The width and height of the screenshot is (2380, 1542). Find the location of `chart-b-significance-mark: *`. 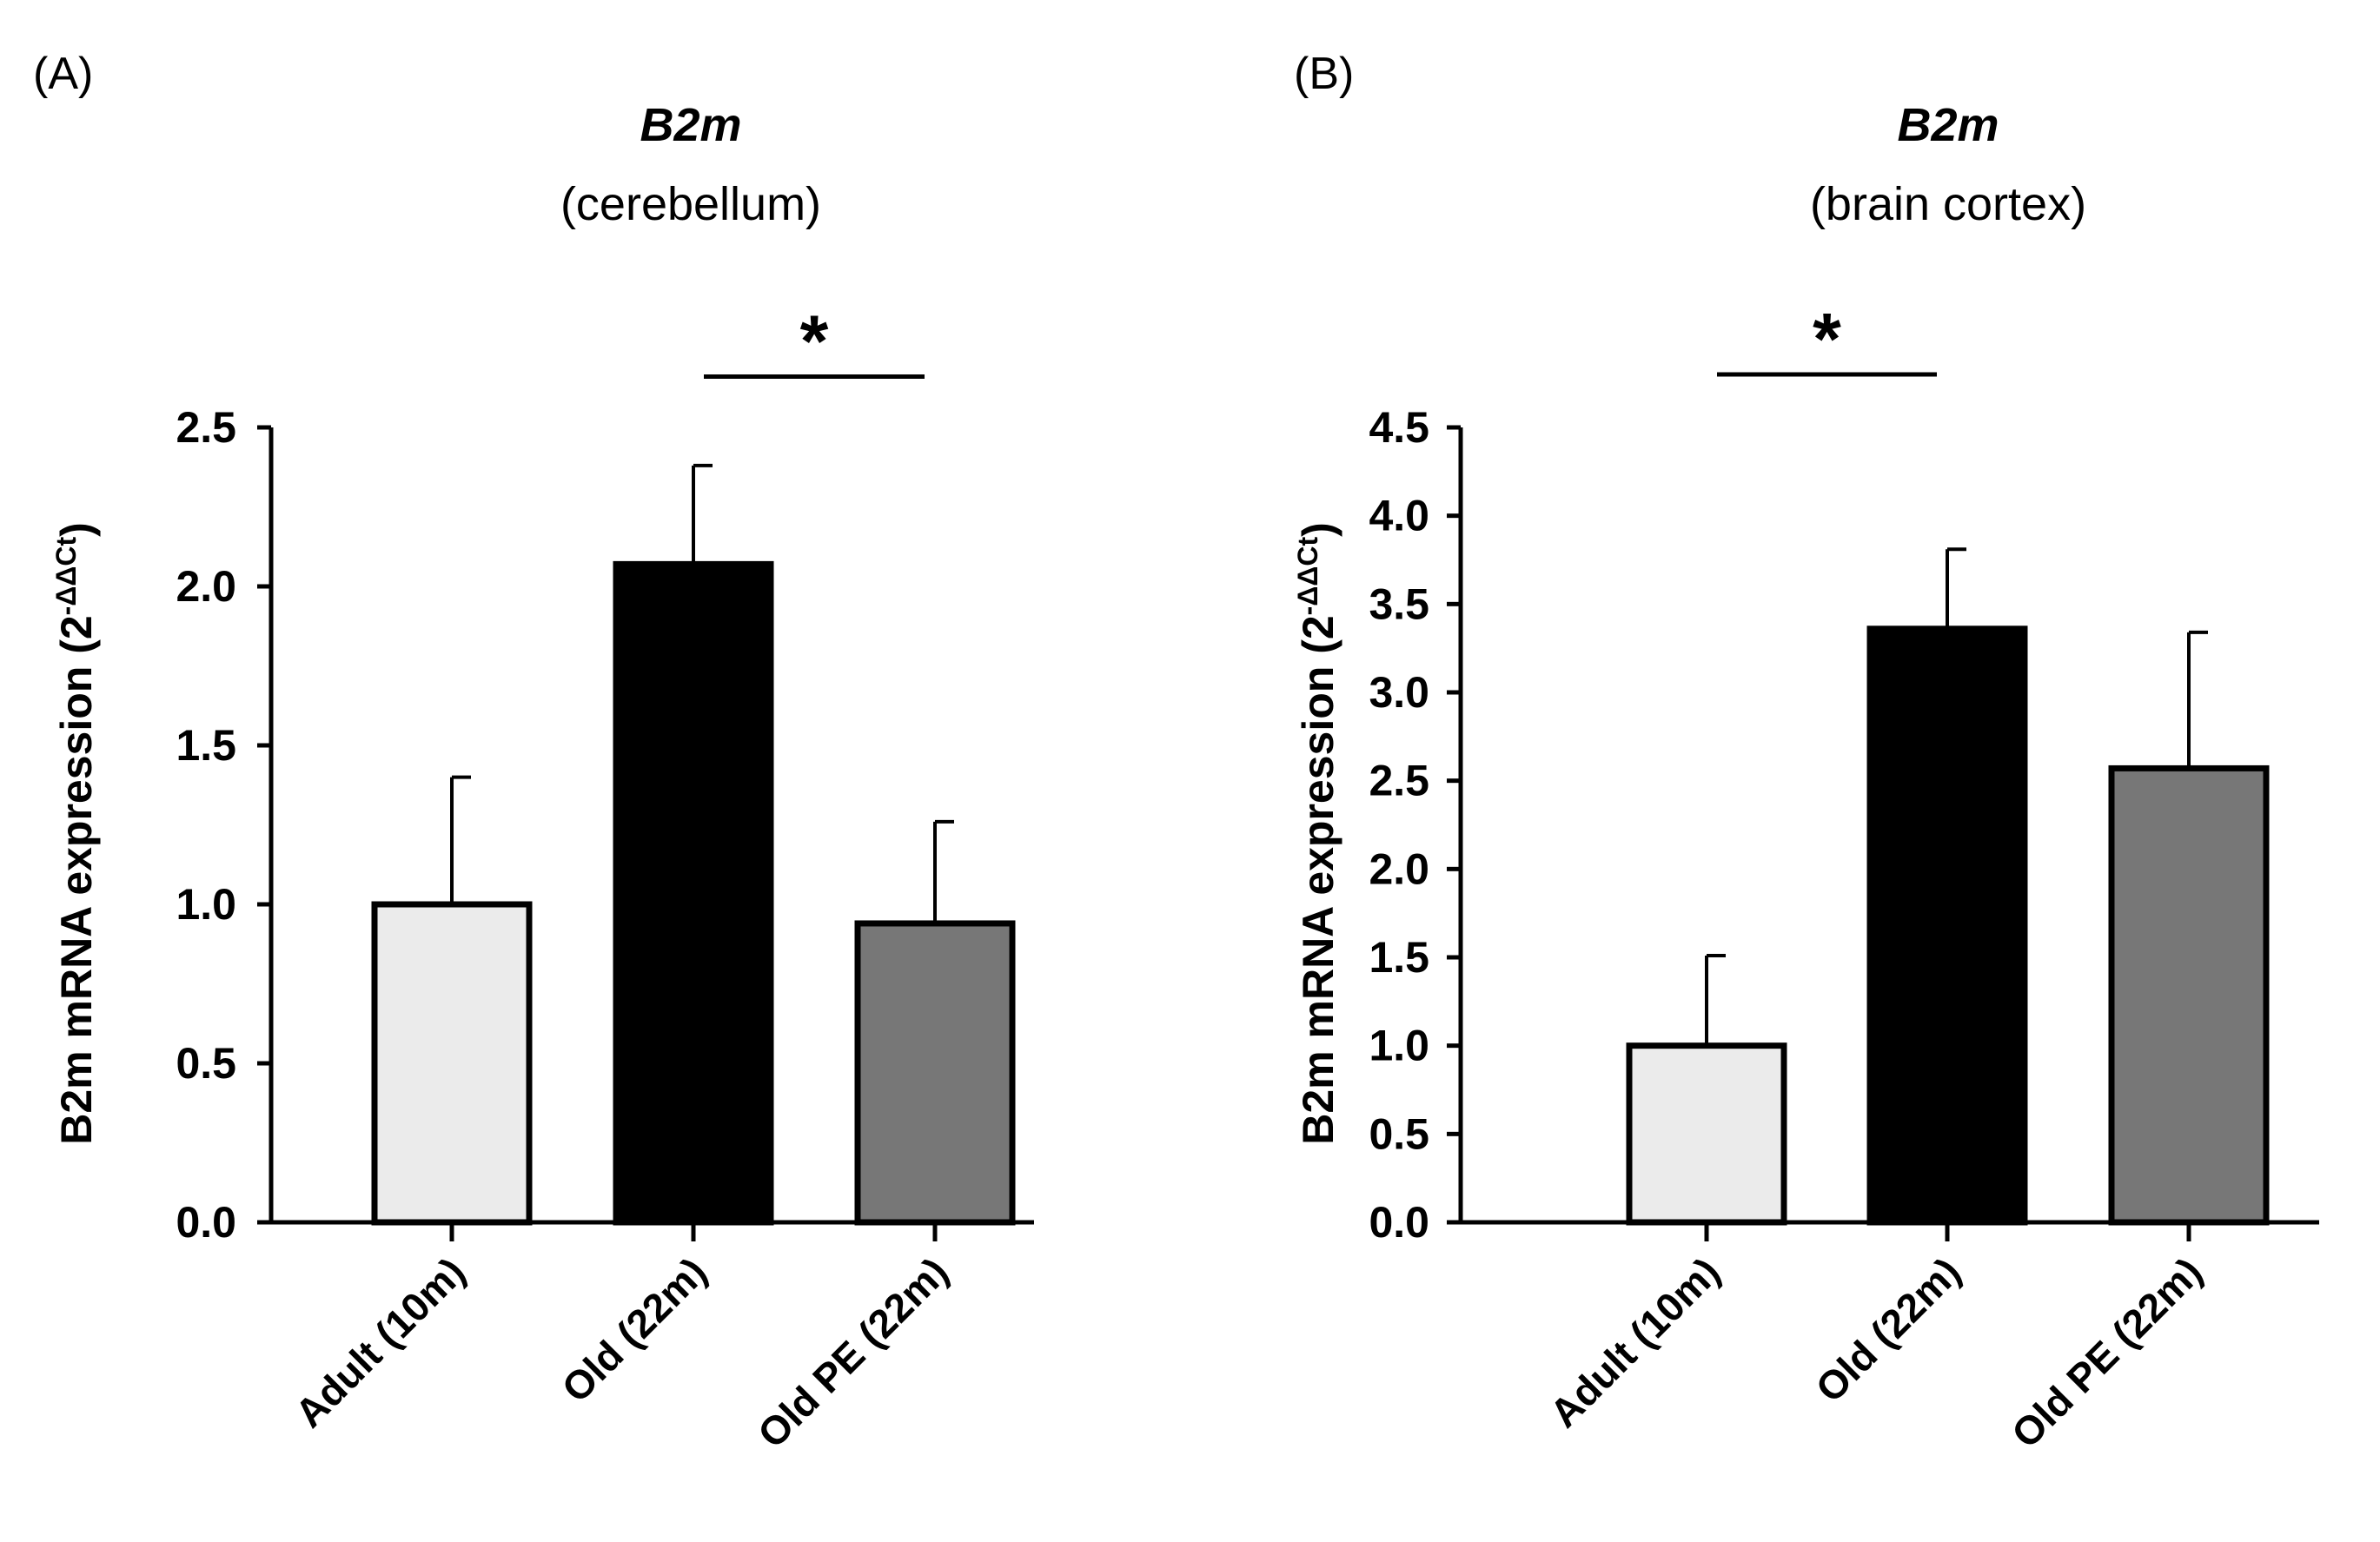

chart-b-significance-mark: * is located at coordinates (1827, 339).